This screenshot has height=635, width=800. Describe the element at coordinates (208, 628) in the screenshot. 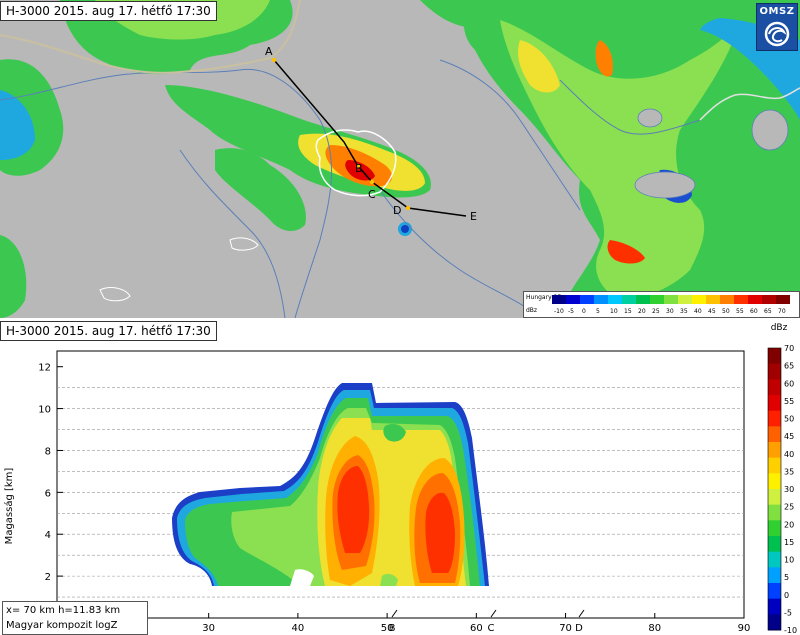

I see `x-tick-label: 30` at that location.